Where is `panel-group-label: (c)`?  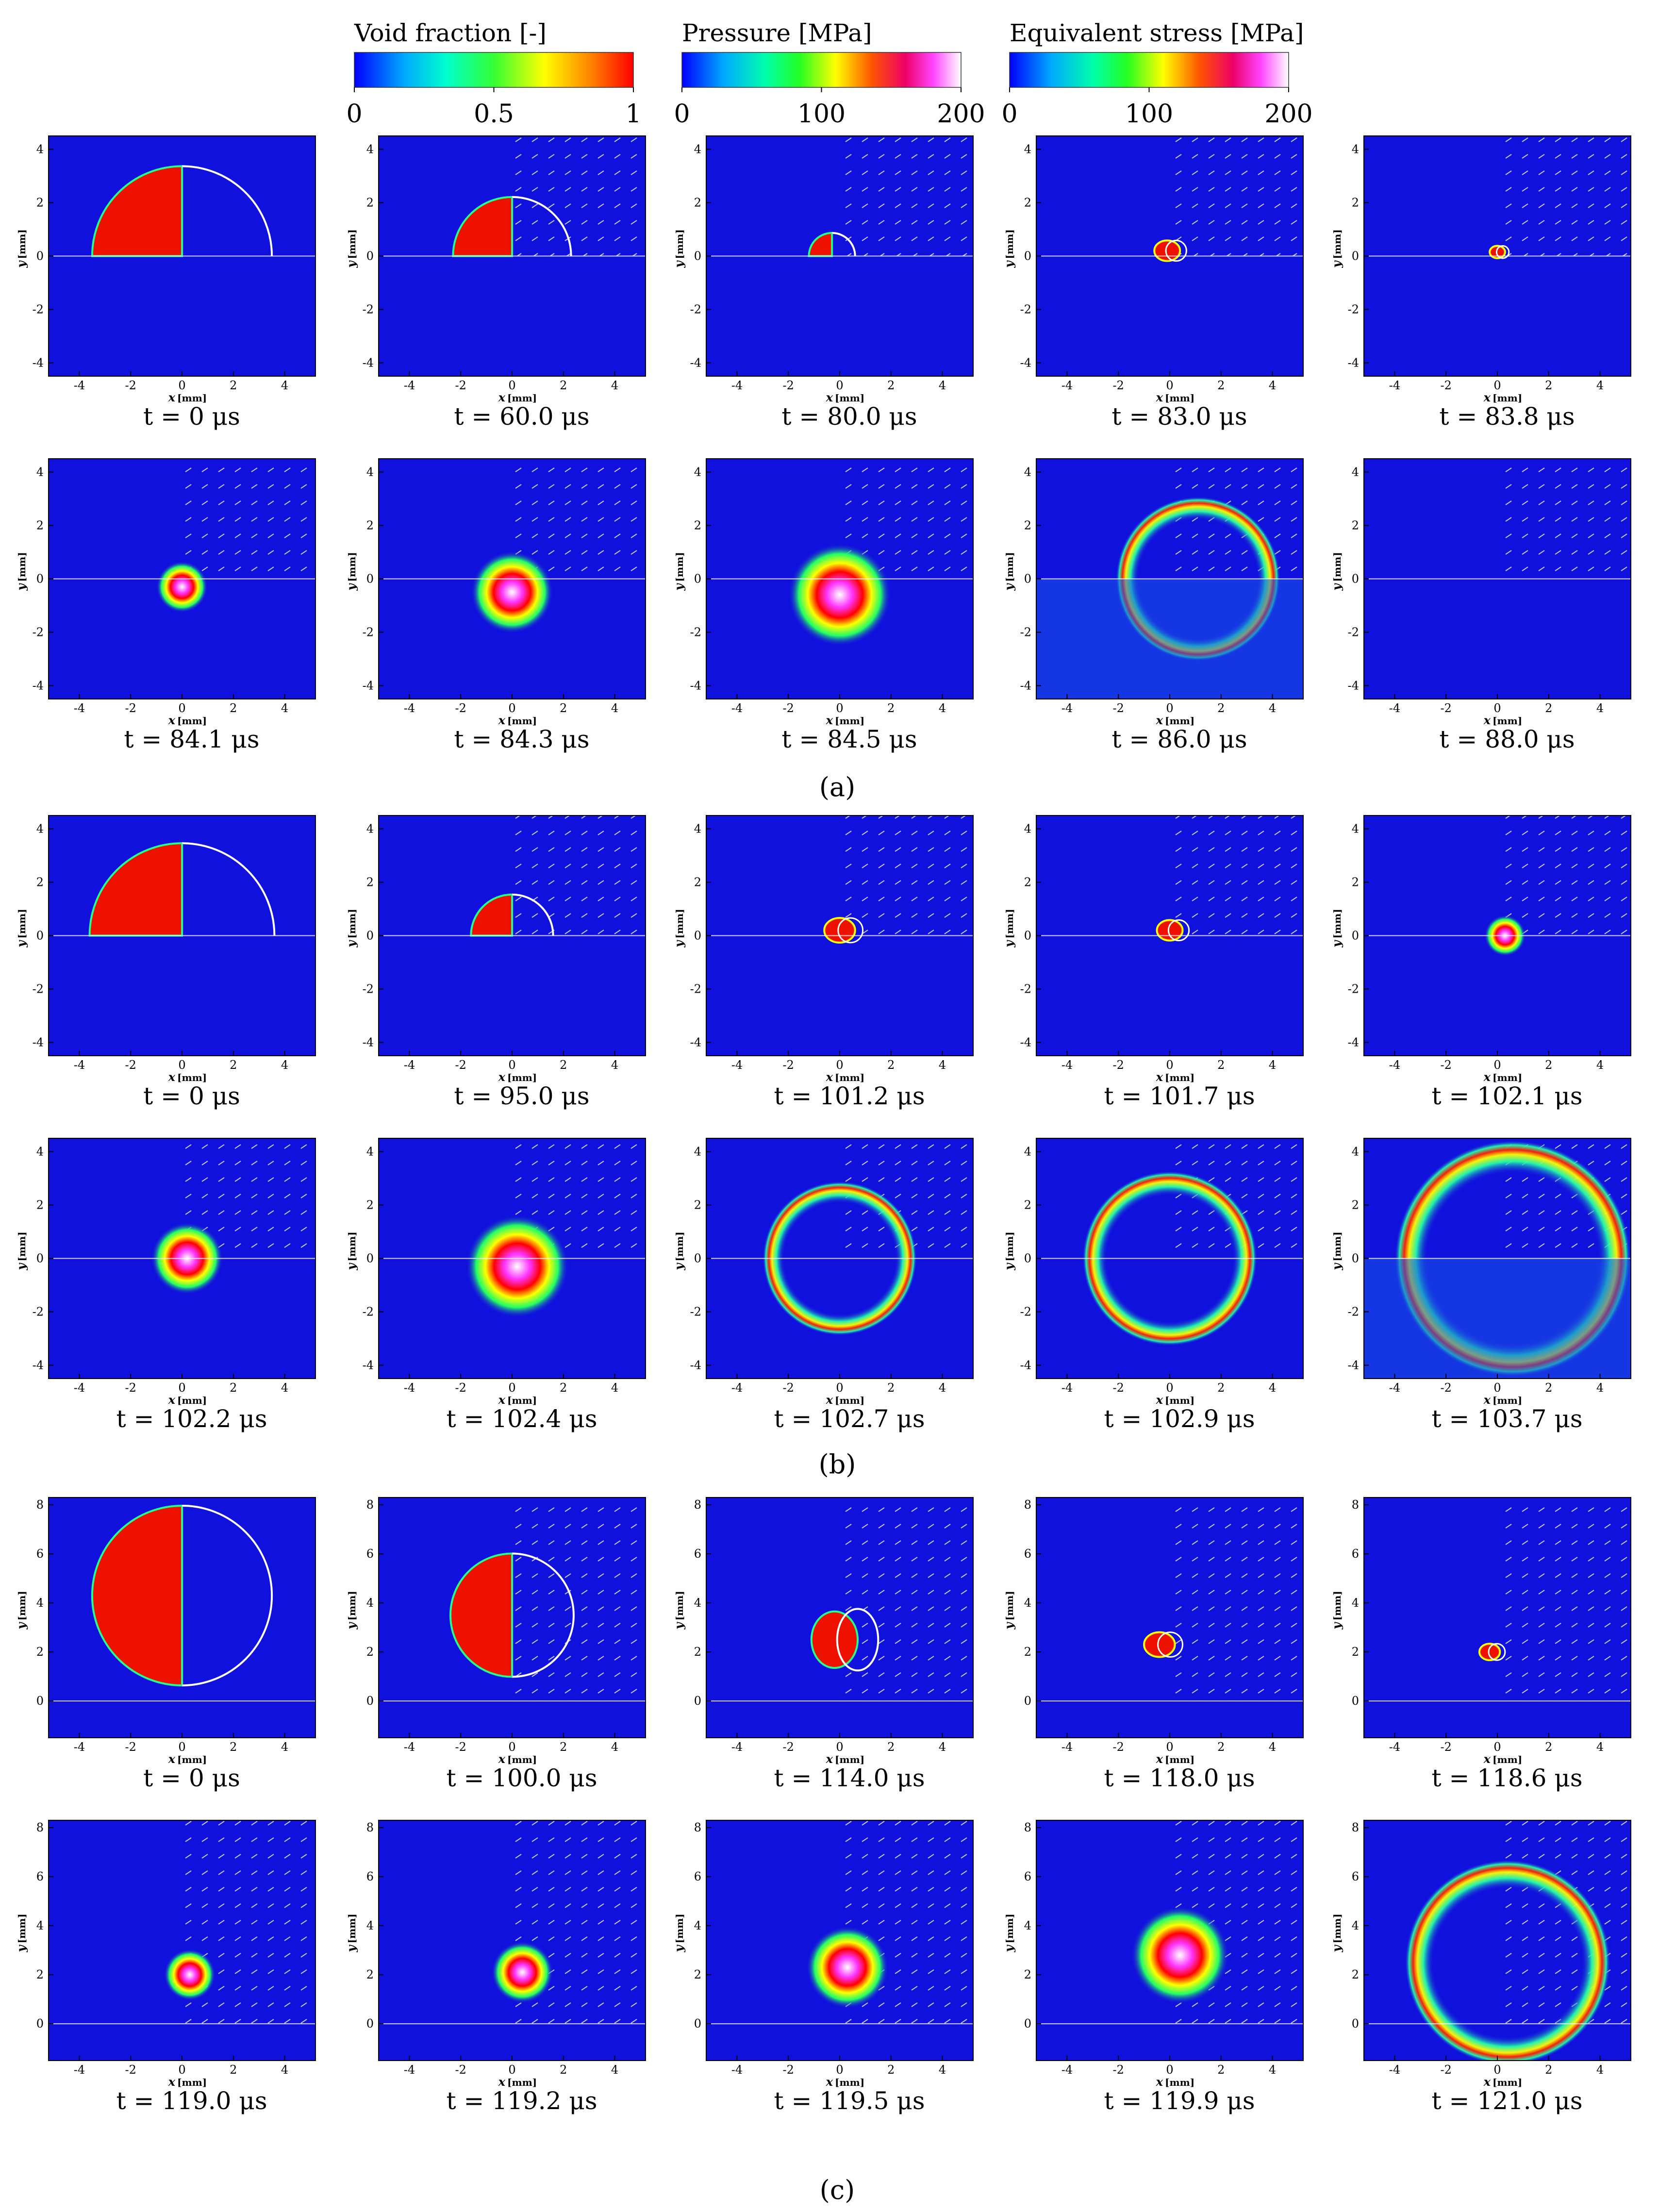
panel-group-label: (c) is located at coordinates (837, 2190).